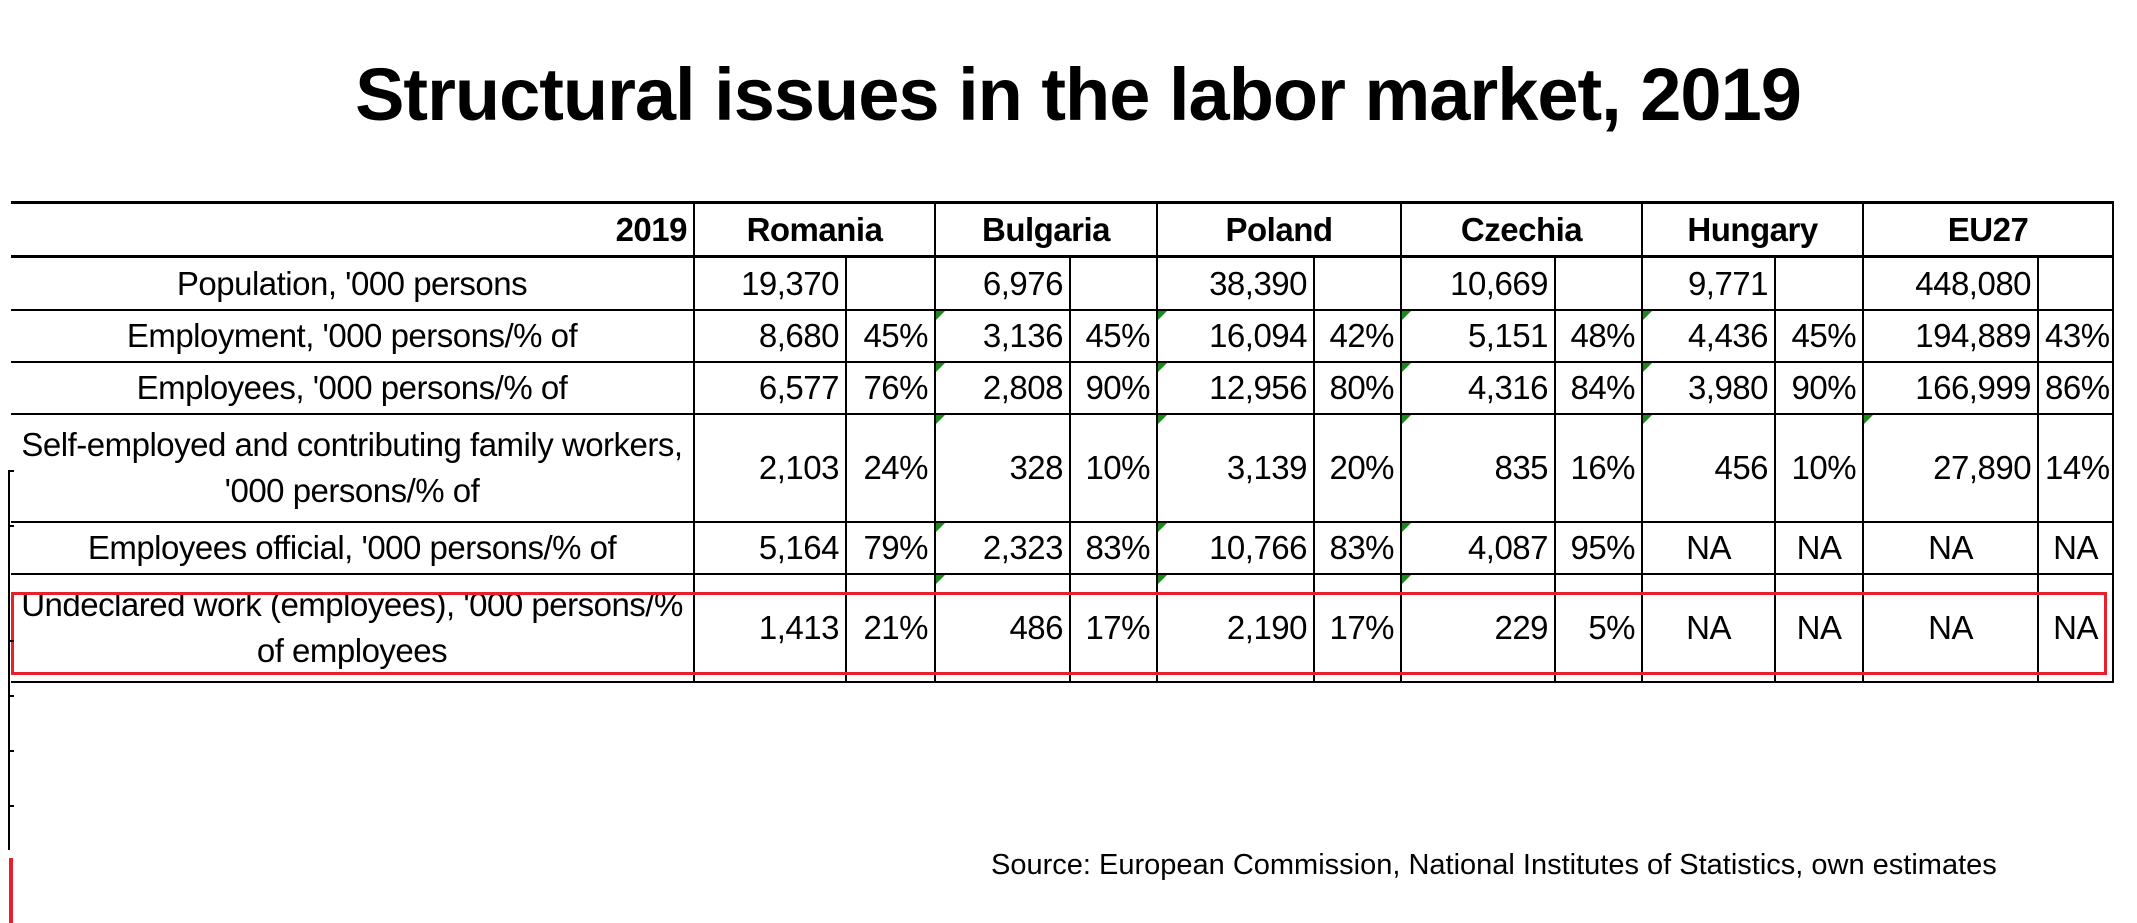 The image size is (2137, 923). I want to click on value-cell: 9,771, so click(1709, 283).